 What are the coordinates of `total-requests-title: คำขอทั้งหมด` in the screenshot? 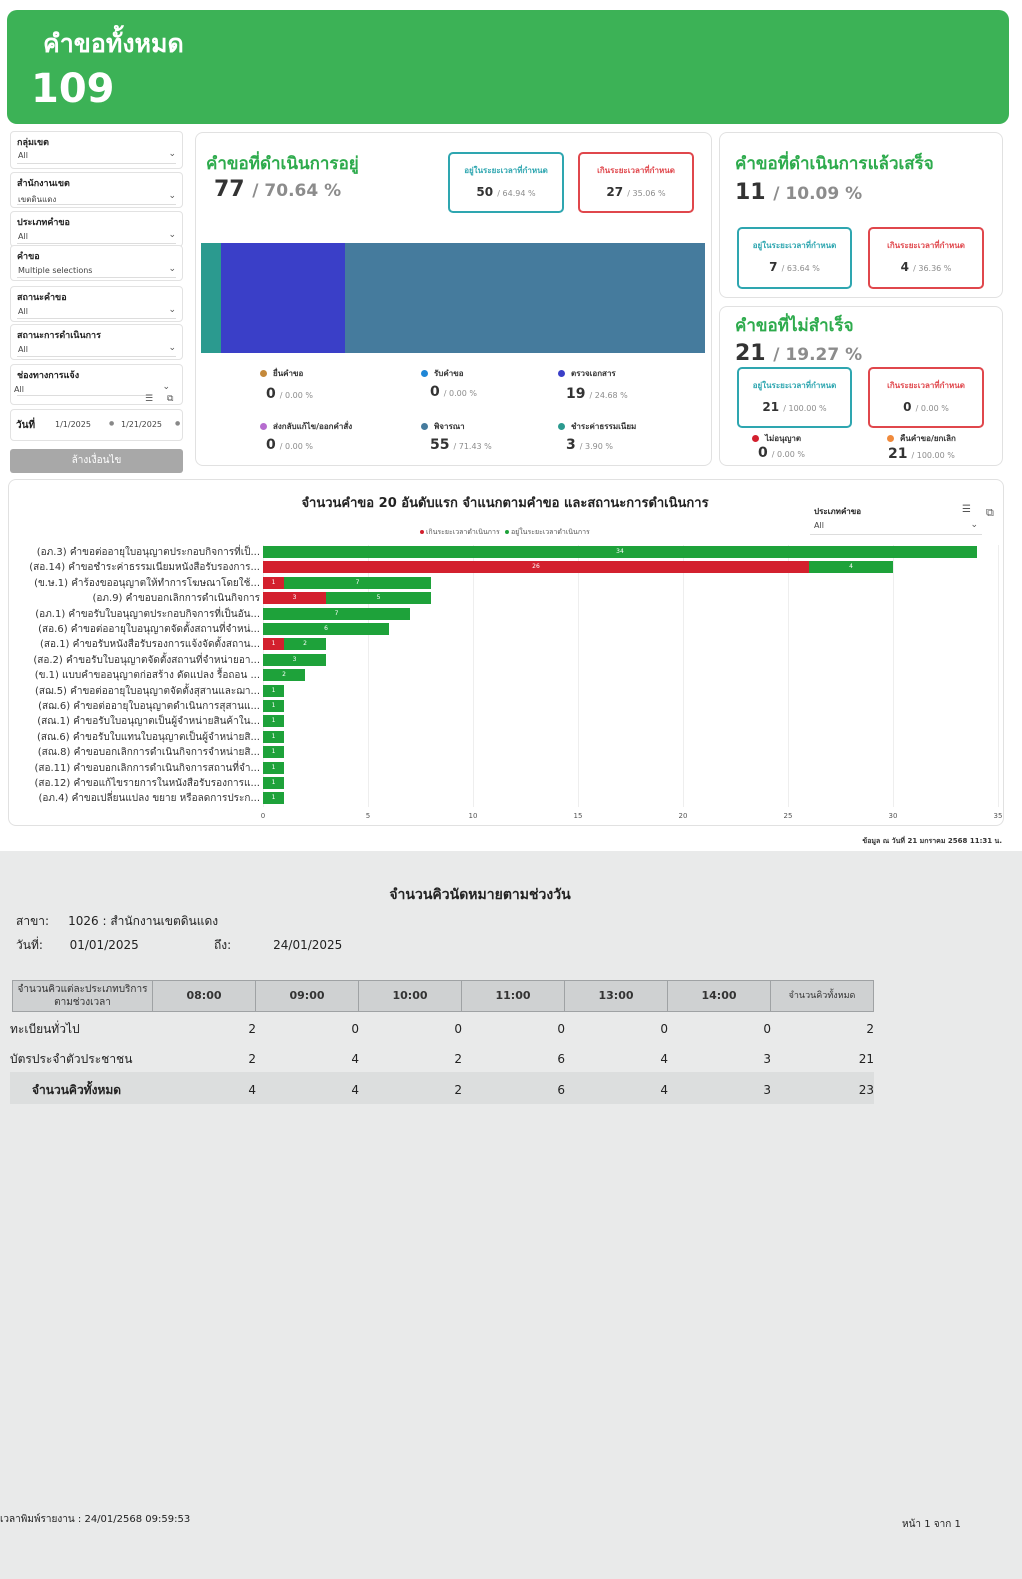 It's located at (113, 43).